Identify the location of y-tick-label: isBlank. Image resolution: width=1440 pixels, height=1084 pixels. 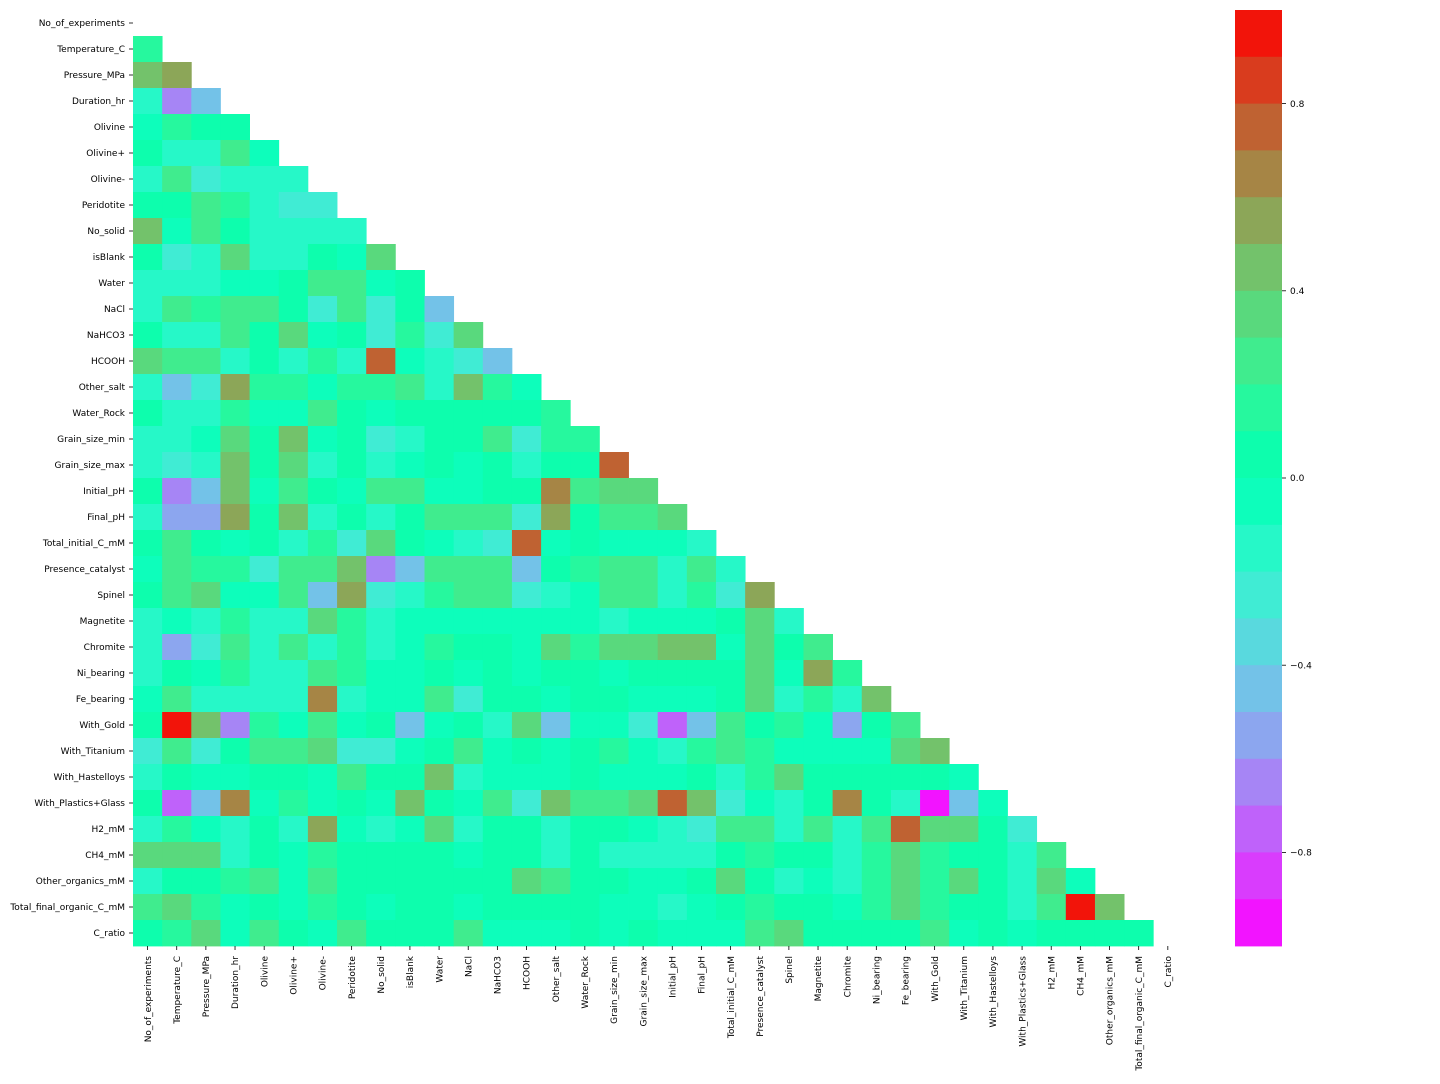
(109, 258).